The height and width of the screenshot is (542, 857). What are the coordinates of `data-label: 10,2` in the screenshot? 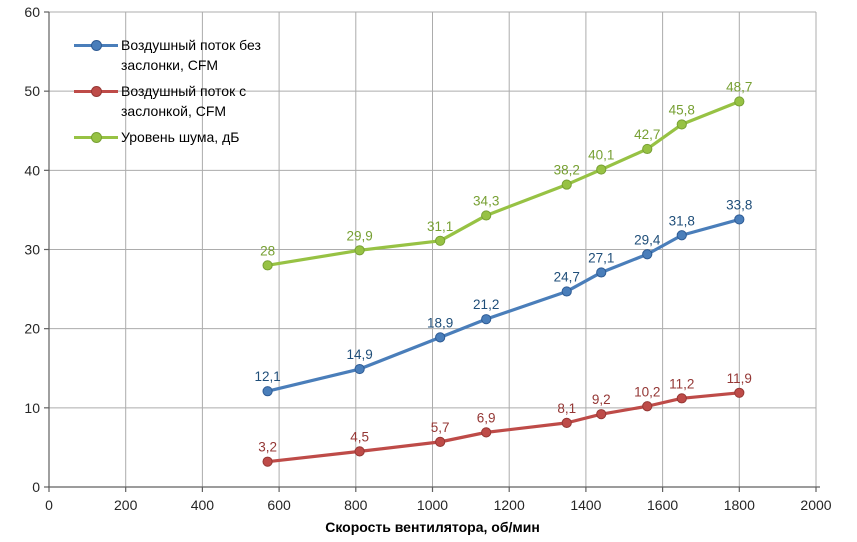 It's located at (647, 391).